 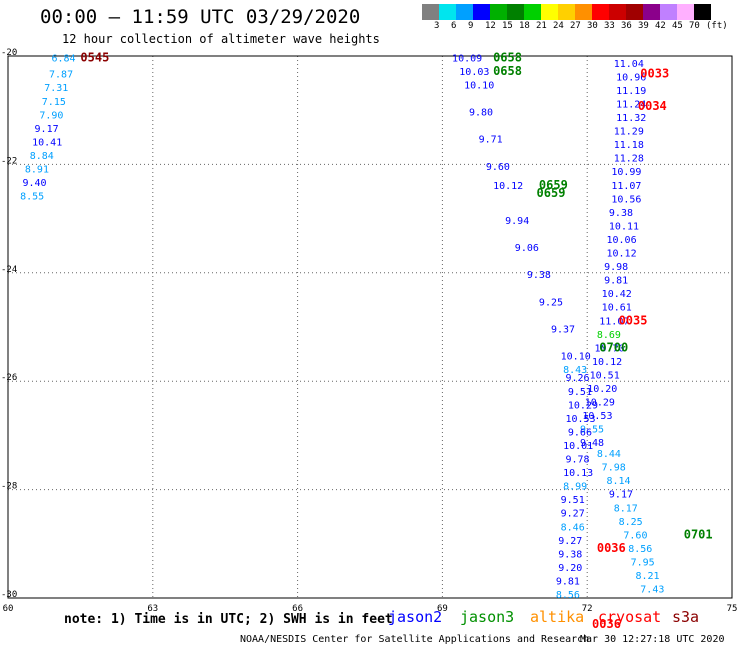 I want to click on wave-height-value: 11.04, so click(x=629, y=64).